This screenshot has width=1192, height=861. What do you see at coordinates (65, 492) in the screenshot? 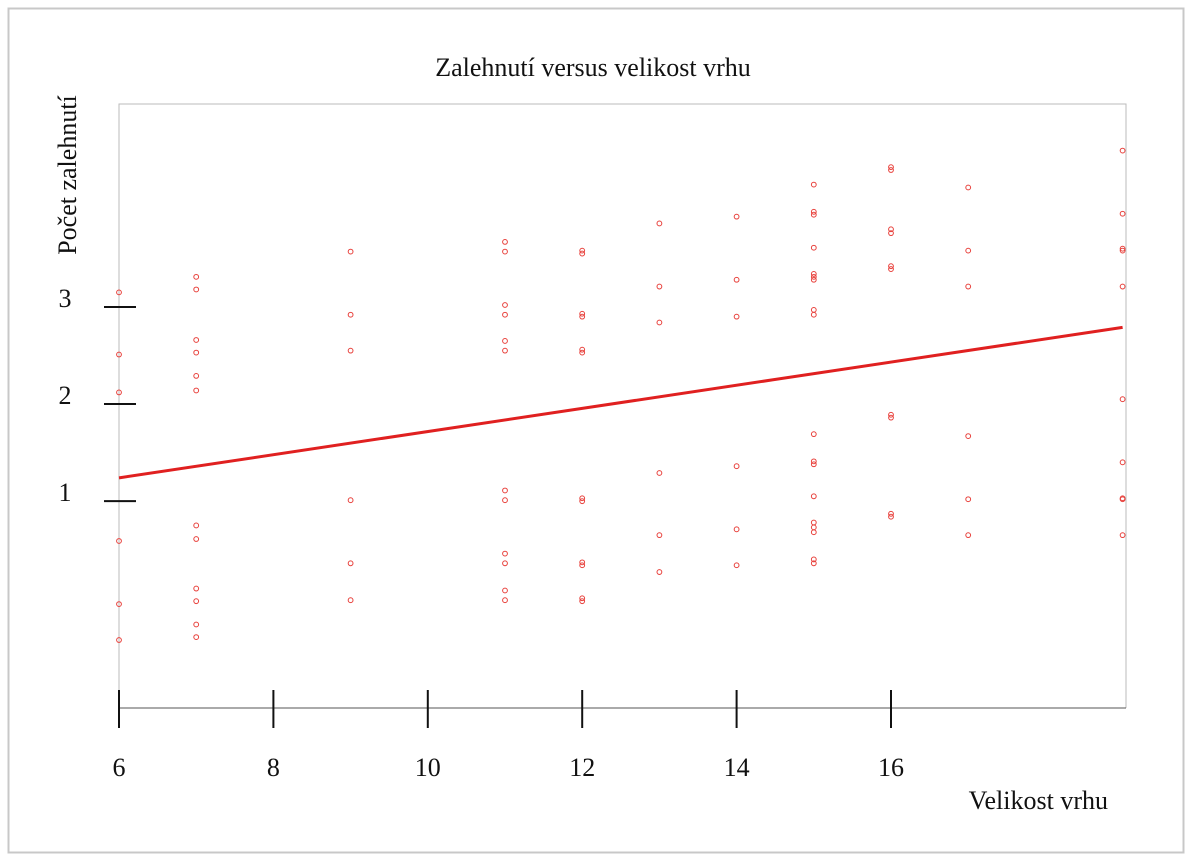
I see `y-tick-label: 1` at bounding box center [65, 492].